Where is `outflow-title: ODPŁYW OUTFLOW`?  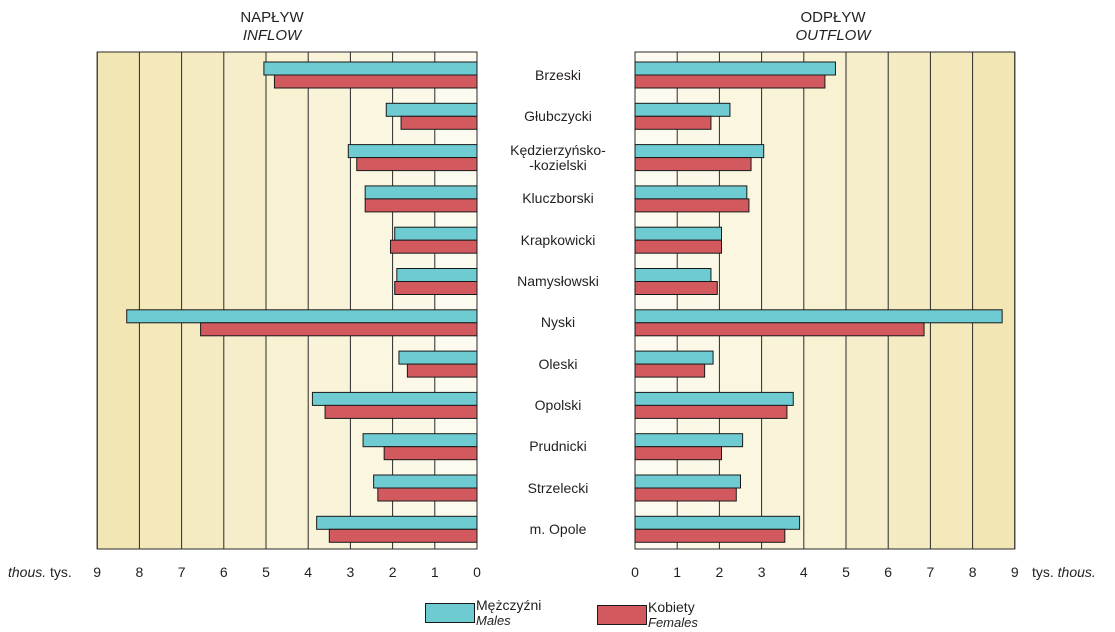
outflow-title: ODPŁYW OUTFLOW is located at coordinates (833, 27).